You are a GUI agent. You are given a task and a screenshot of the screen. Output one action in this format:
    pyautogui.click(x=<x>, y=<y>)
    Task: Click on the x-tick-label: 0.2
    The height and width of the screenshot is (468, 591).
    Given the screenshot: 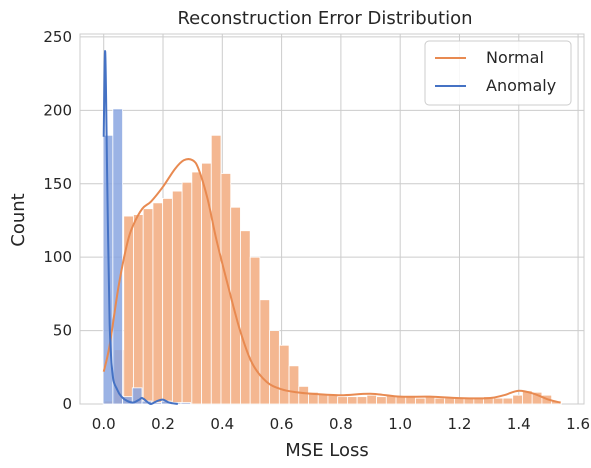 What is the action you would take?
    pyautogui.click(x=163, y=424)
    